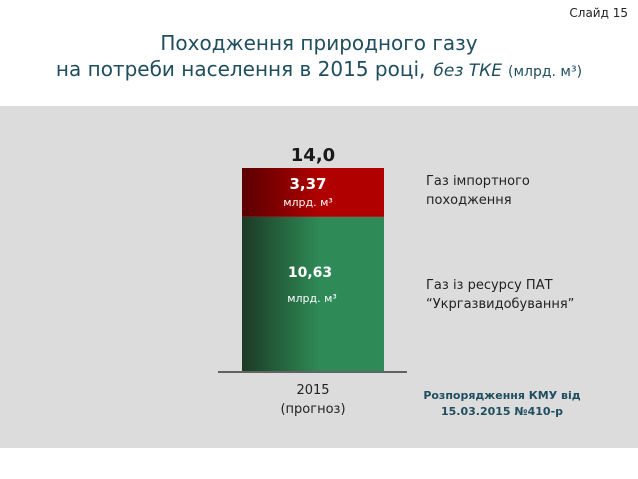 This screenshot has height=479, width=638. What do you see at coordinates (308, 202) in the screenshot?
I see `import-unit-label: млрд. м³` at bounding box center [308, 202].